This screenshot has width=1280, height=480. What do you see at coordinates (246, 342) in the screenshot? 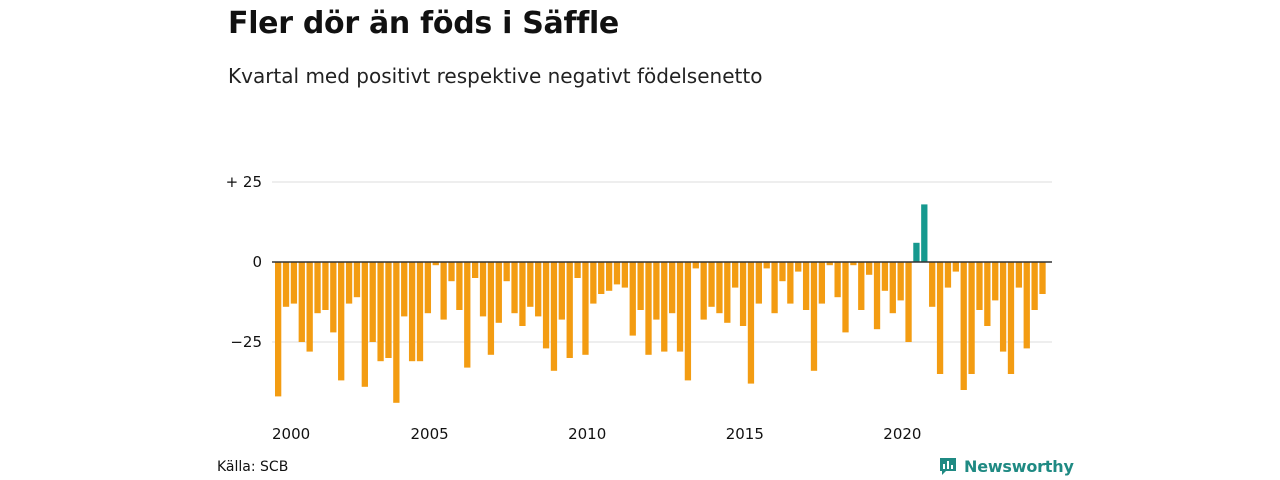
I see `y-tick-label: −25` at bounding box center [246, 342].